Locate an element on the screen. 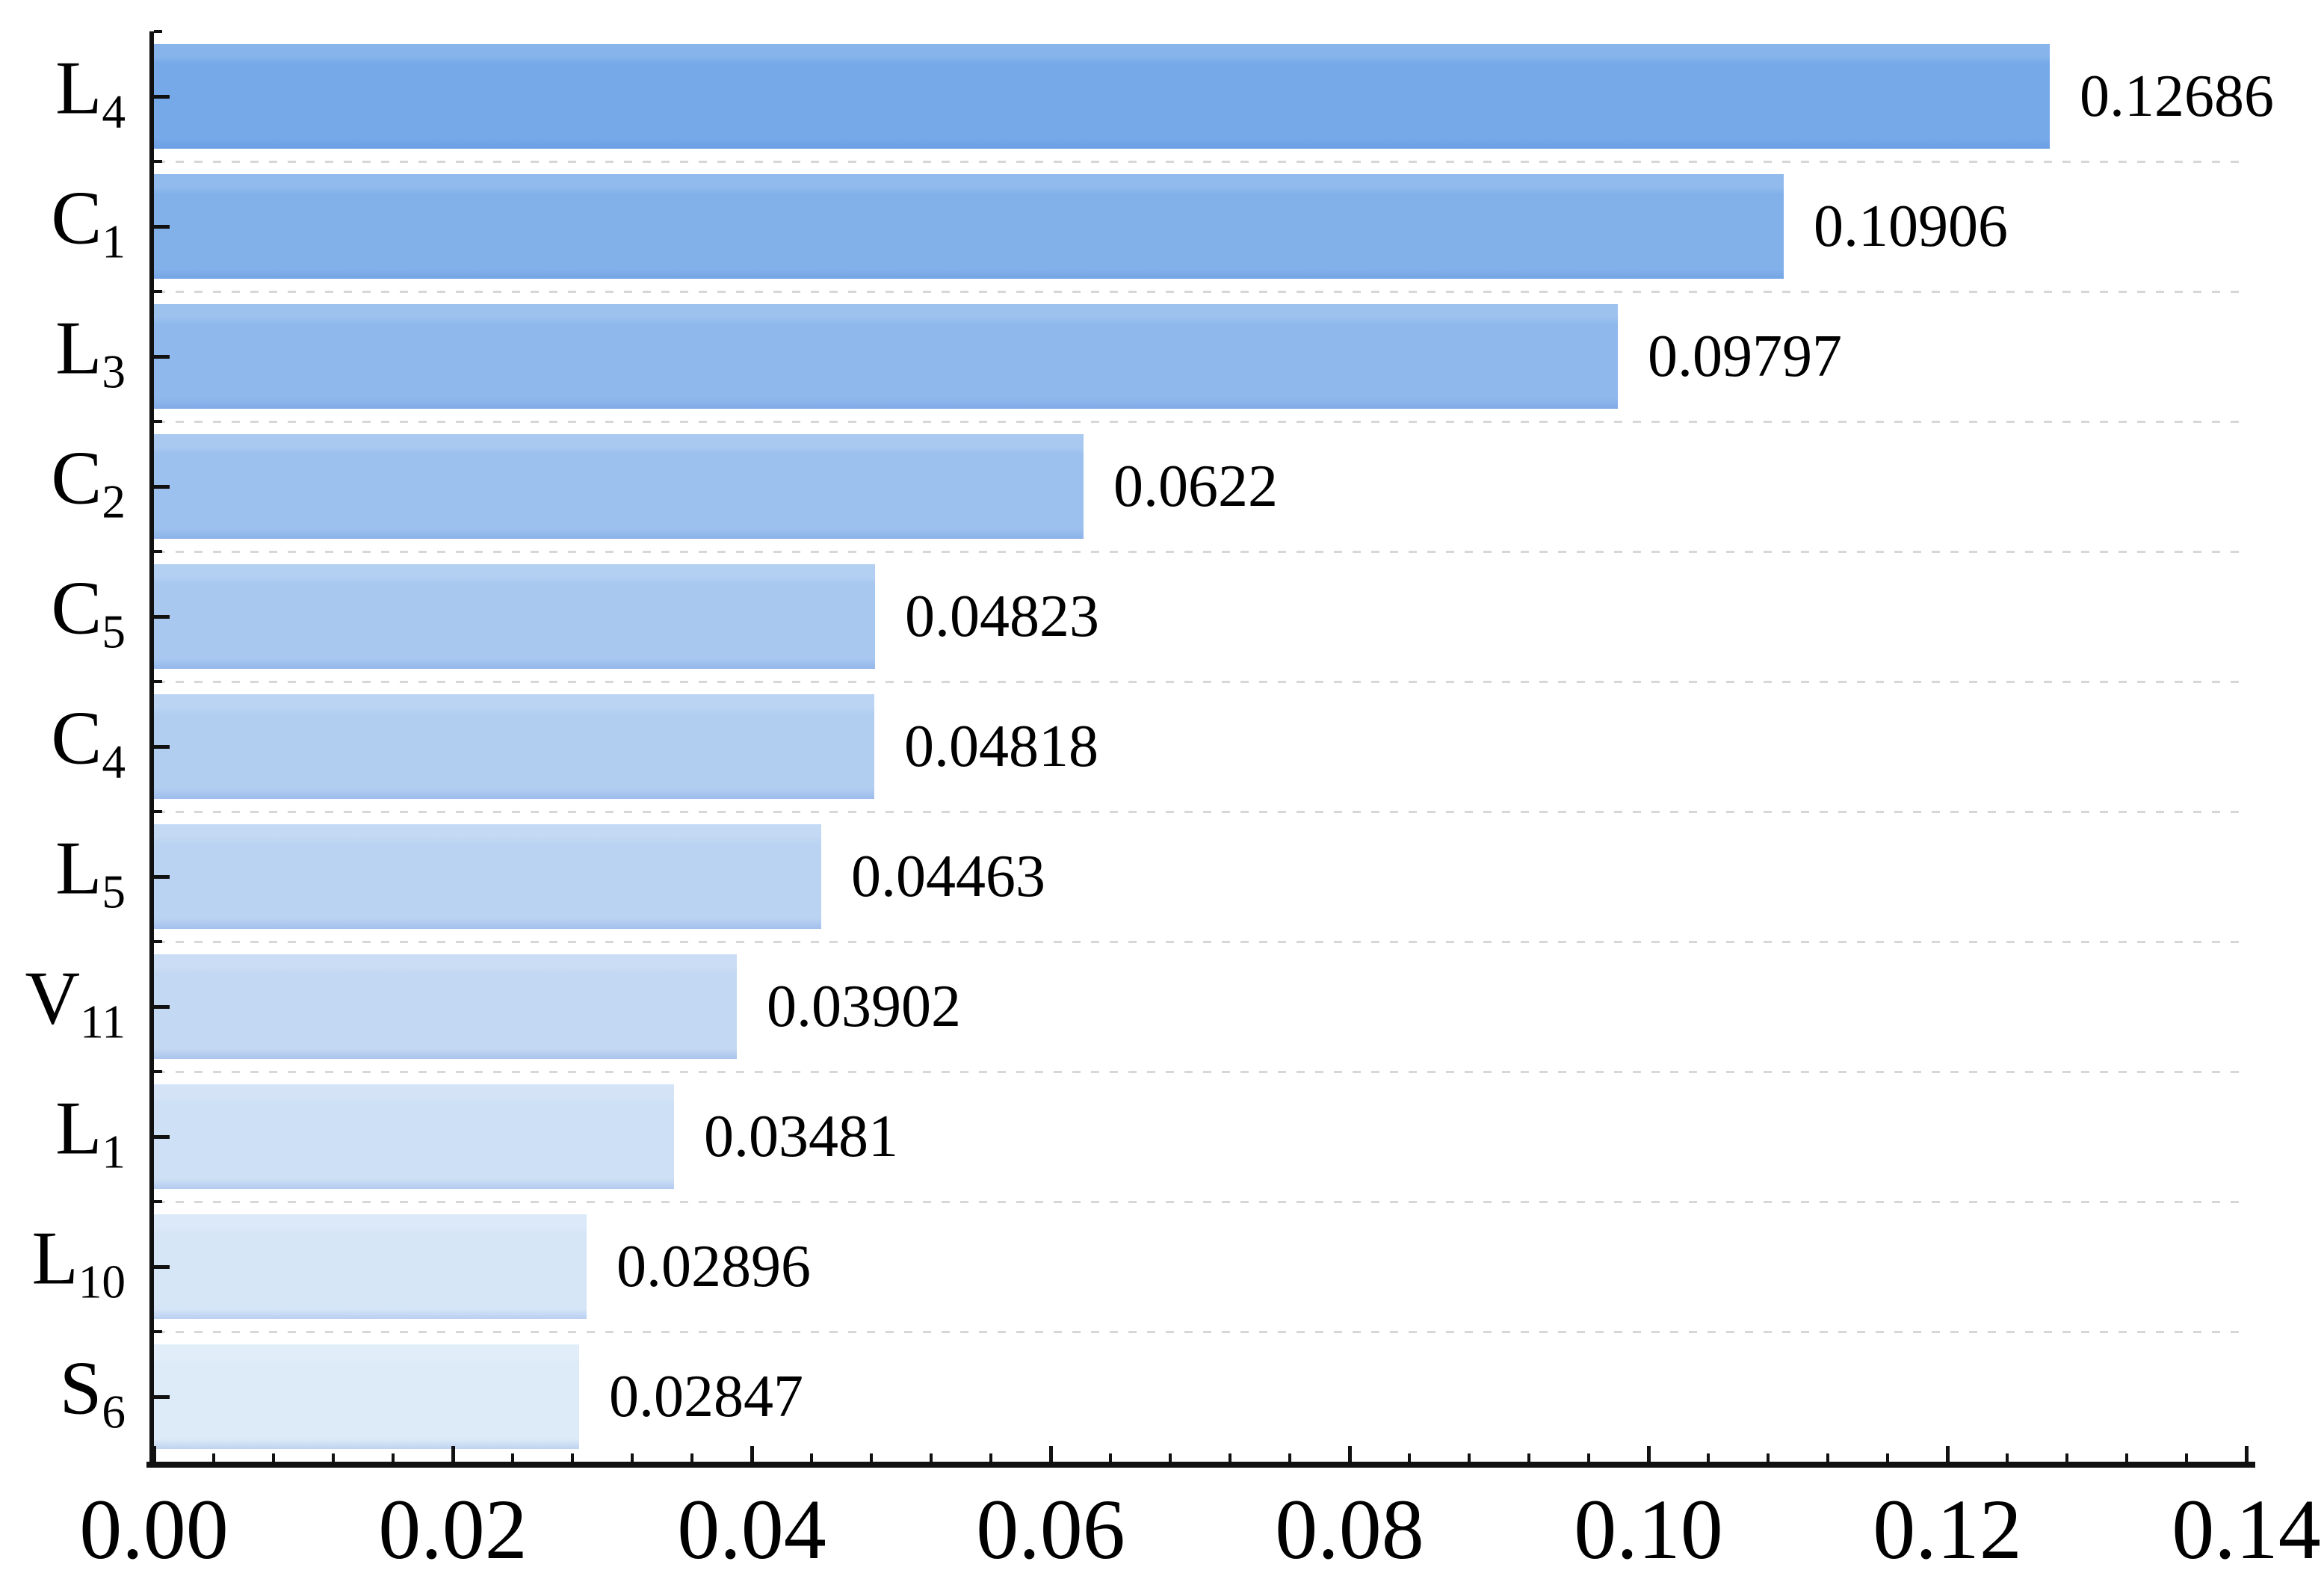  bar-value-label: 0.0622 is located at coordinates (1195, 487).